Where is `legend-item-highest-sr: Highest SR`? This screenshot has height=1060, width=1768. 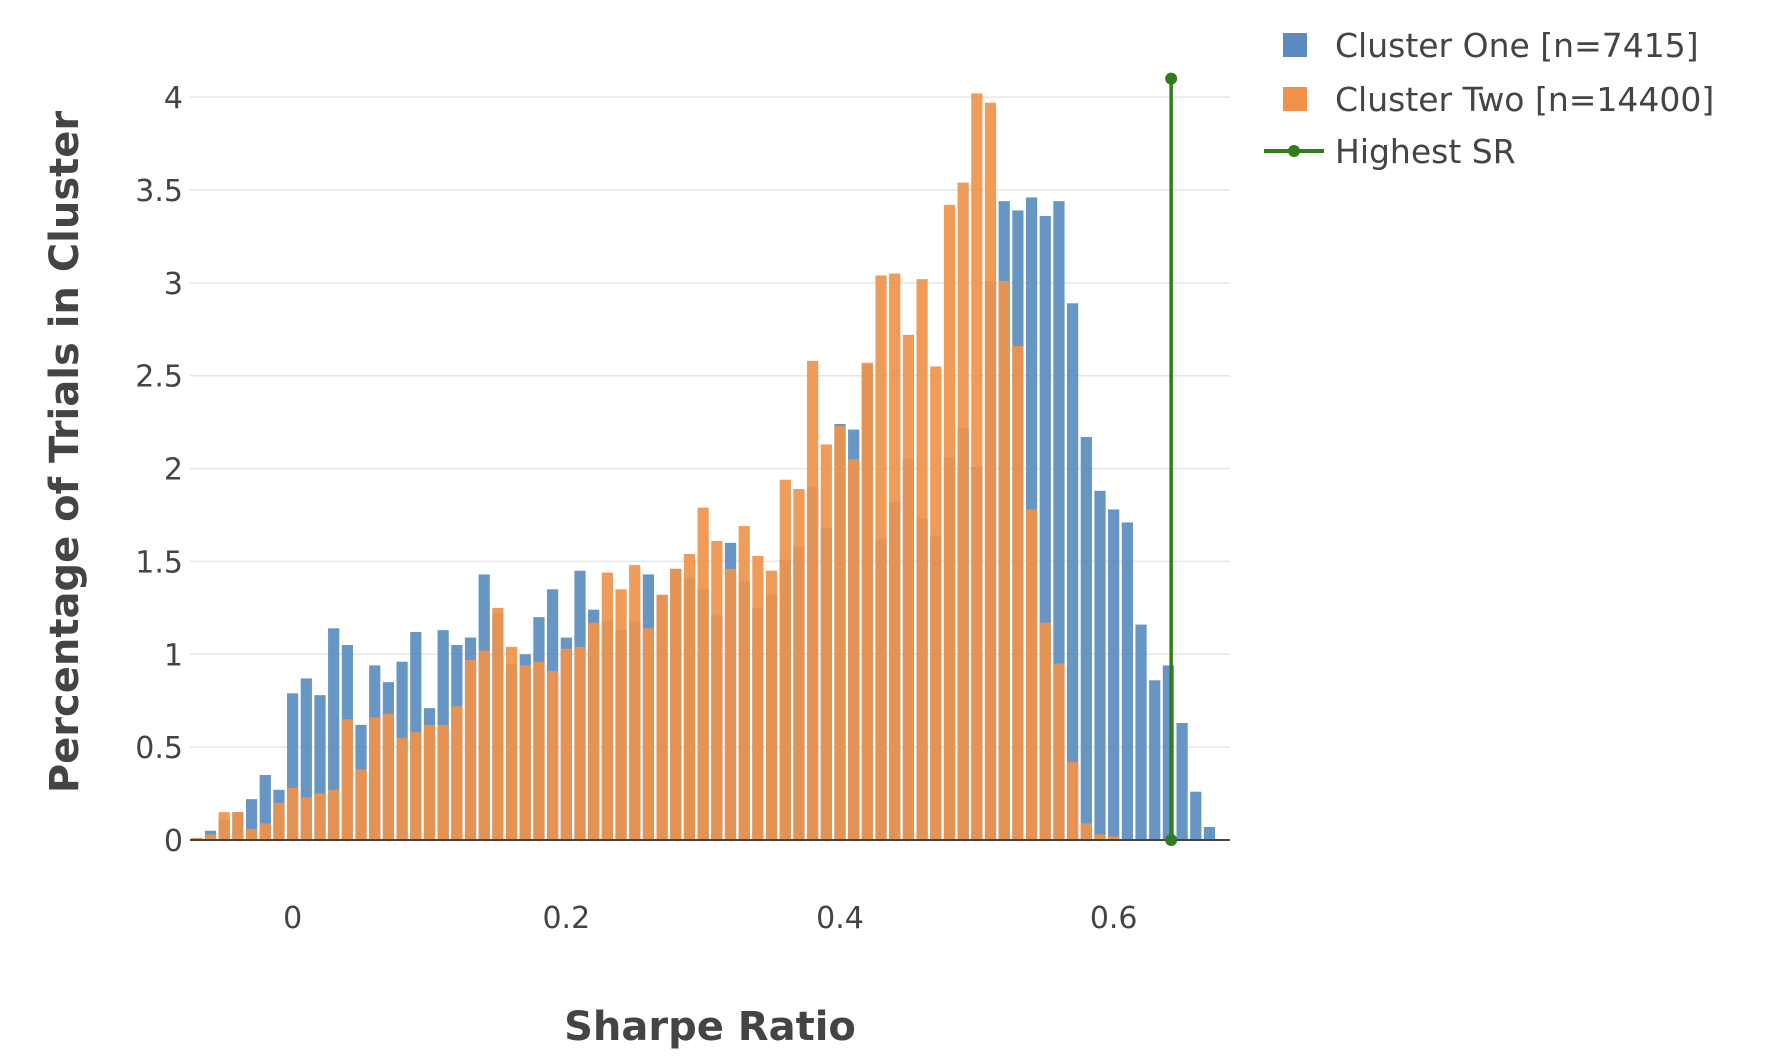 legend-item-highest-sr: Highest SR is located at coordinates (1390, 151).